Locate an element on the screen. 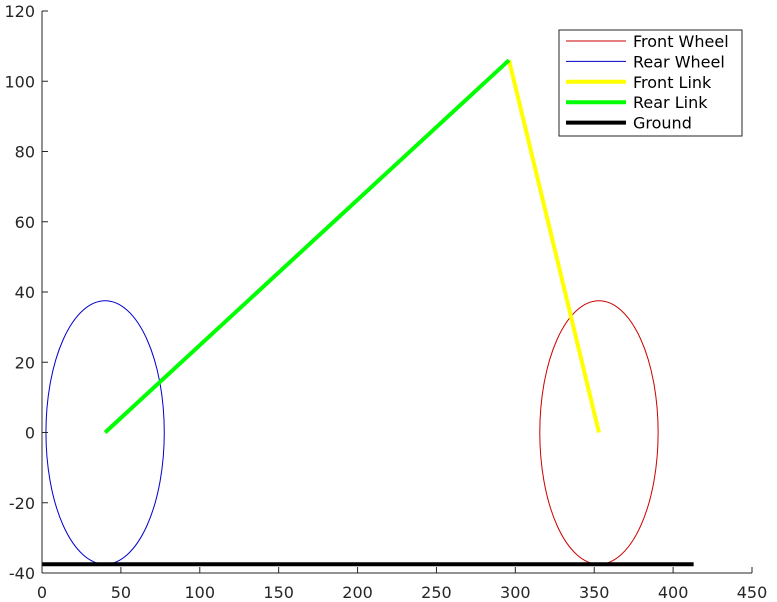 The width and height of the screenshot is (777, 602). x-ticks: 0 50 100 150 200 250 300 350 400 450 is located at coordinates (402, 584).